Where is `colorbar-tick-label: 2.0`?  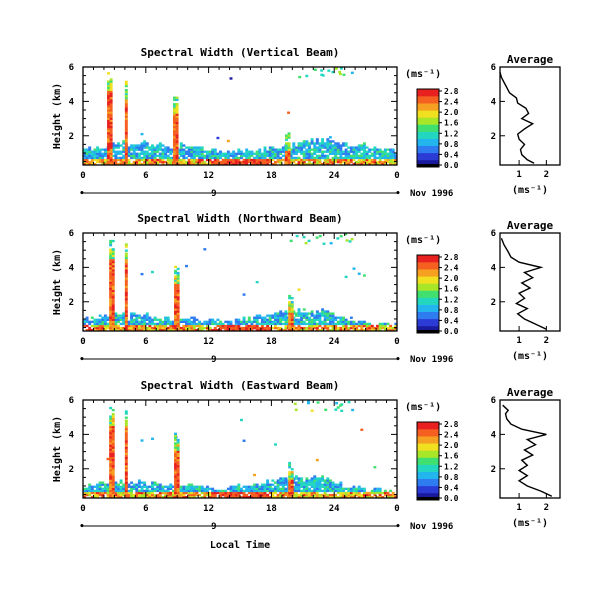 colorbar-tick-label: 2.0 is located at coordinates (451, 112).